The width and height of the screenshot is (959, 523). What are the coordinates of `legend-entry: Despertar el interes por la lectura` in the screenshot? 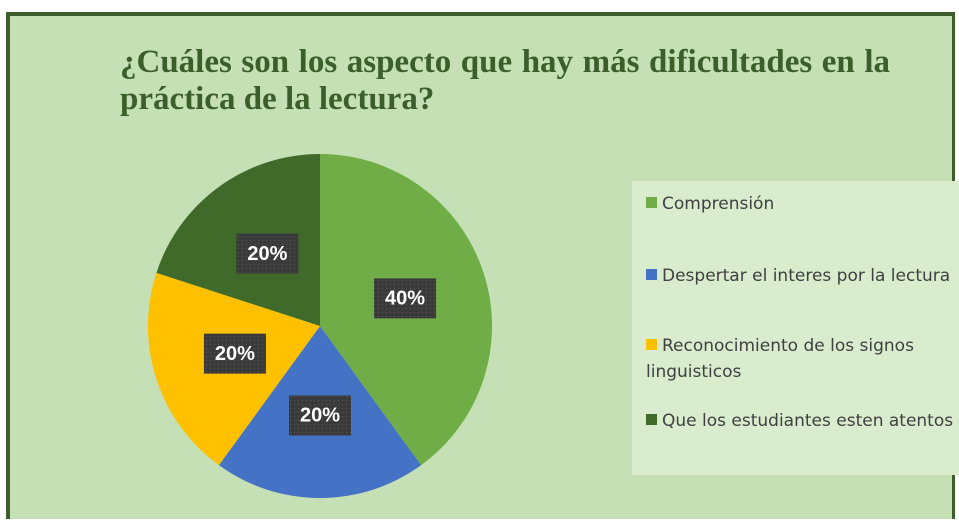 It's located at (801, 276).